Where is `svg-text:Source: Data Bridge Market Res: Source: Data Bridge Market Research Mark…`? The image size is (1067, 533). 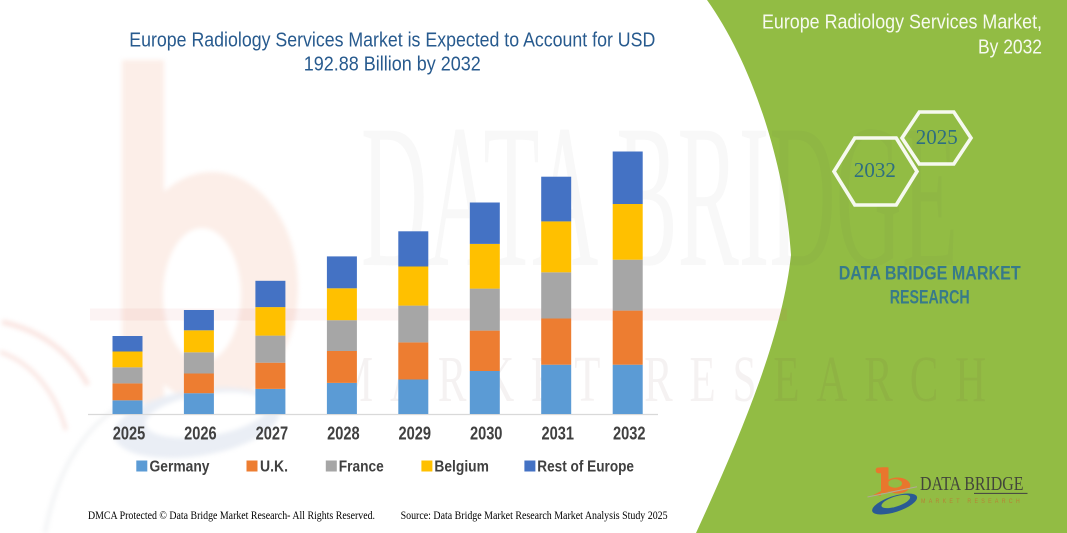
svg-text:Source: Data Bridge Market Res: Source: Data Bridge Market Research Mark… is located at coordinates (534, 515).